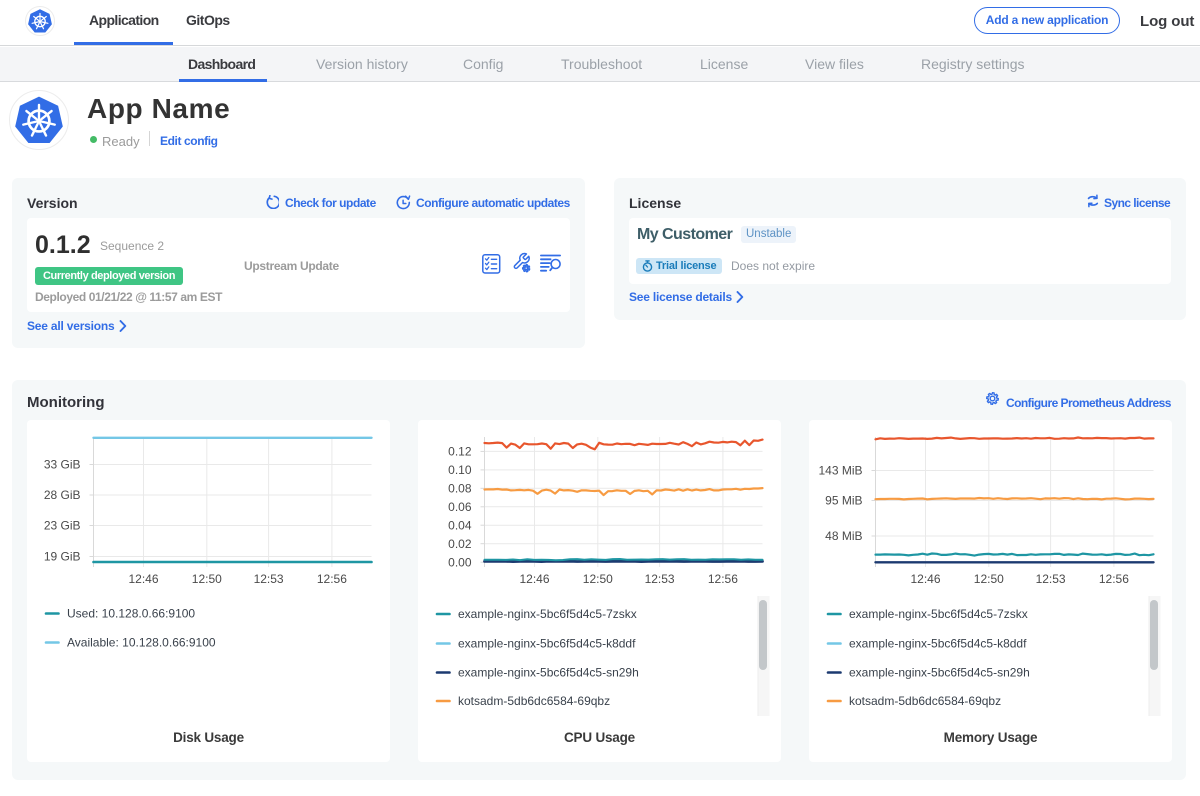 The height and width of the screenshot is (796, 1200). What do you see at coordinates (991, 737) in the screenshot?
I see `svg-text: Memory Usage` at bounding box center [991, 737].